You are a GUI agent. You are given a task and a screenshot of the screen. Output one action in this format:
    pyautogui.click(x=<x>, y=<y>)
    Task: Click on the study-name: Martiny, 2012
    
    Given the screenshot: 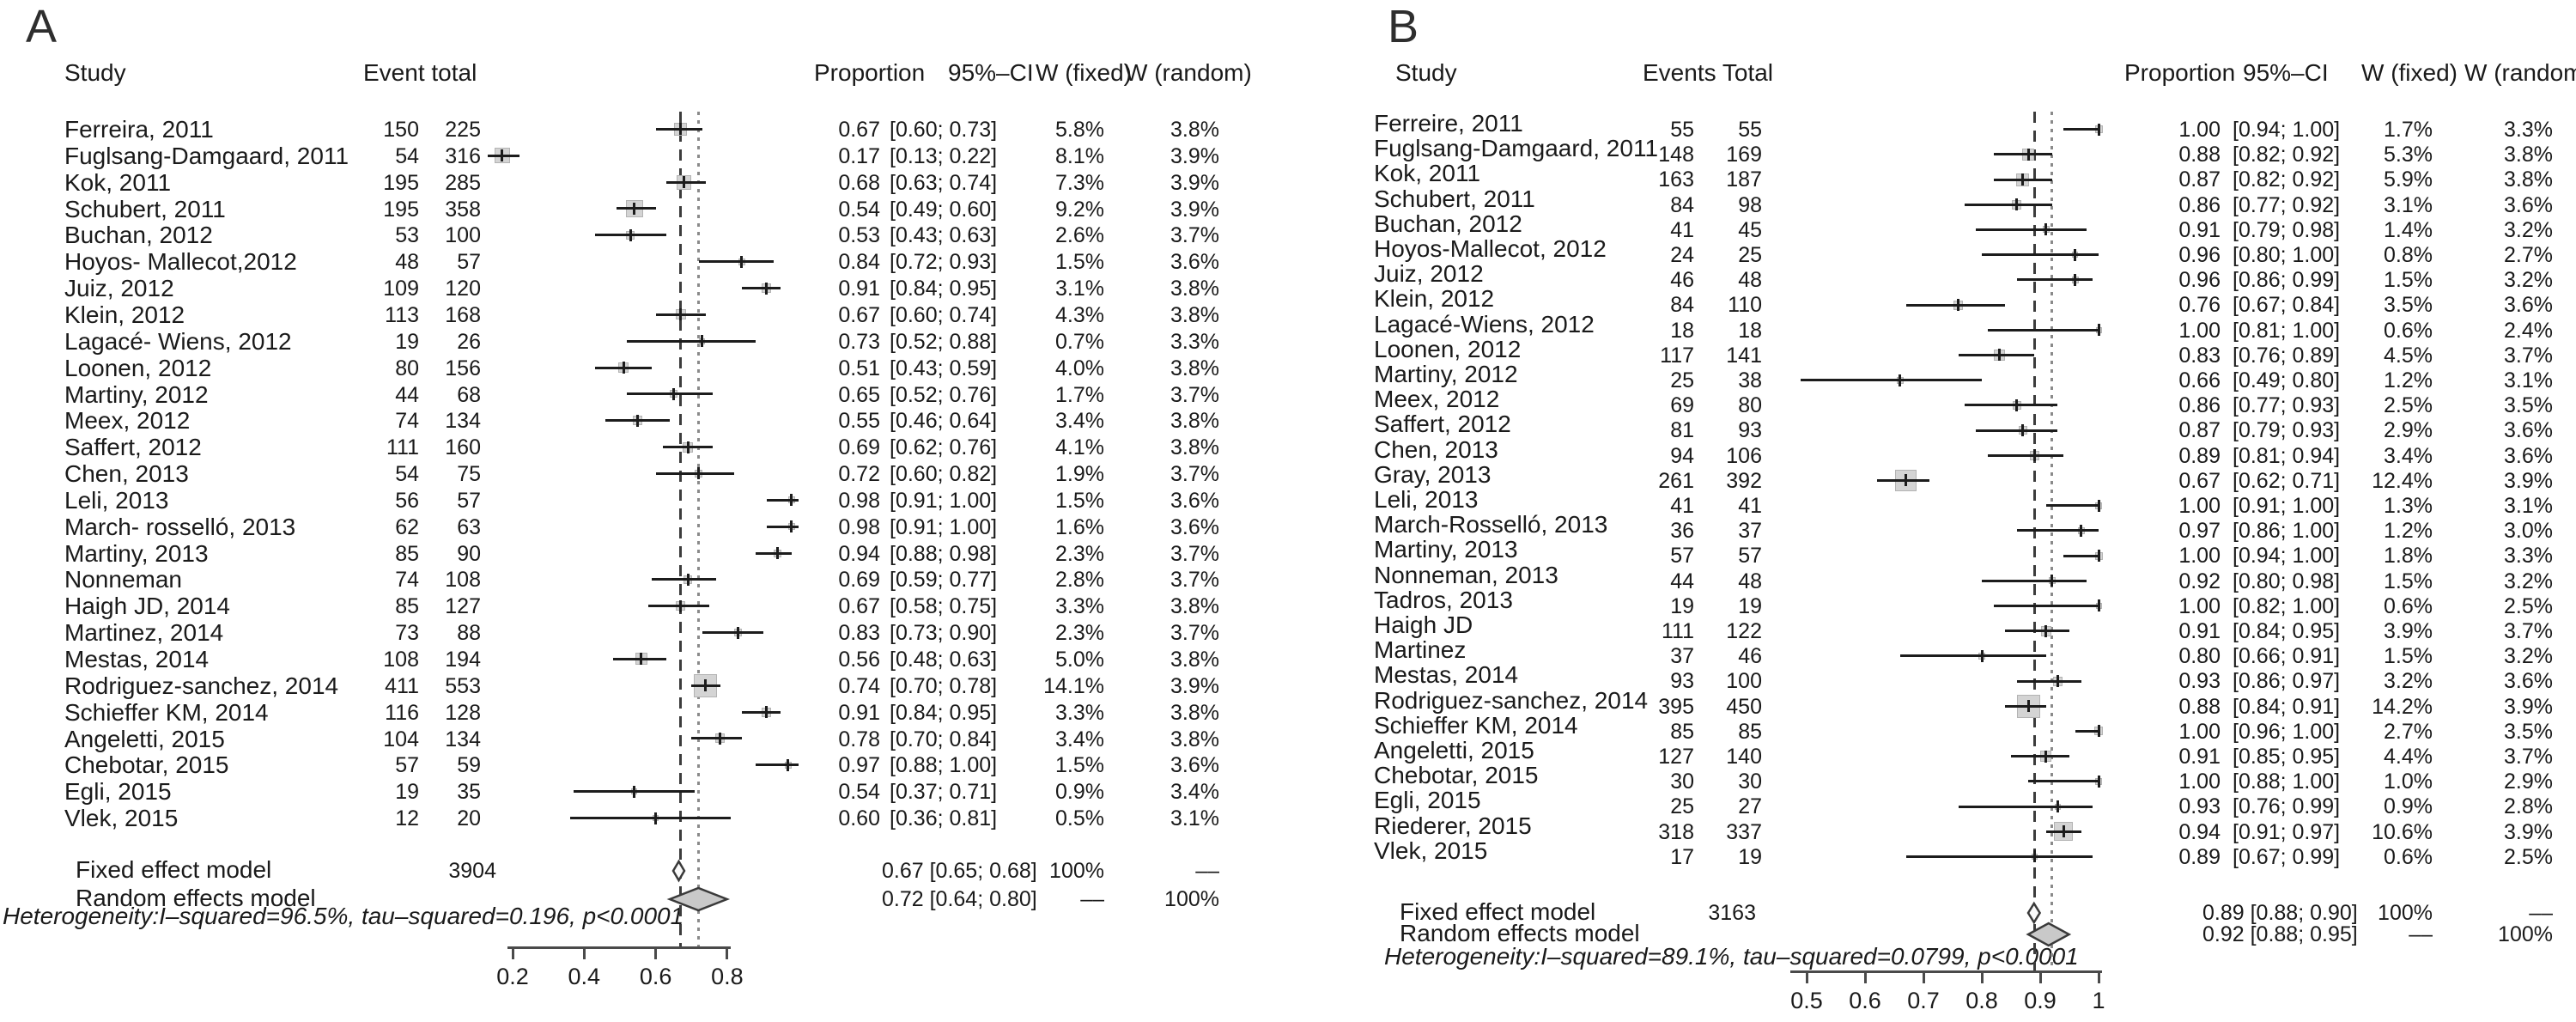 What is the action you would take?
    pyautogui.click(x=1446, y=374)
    